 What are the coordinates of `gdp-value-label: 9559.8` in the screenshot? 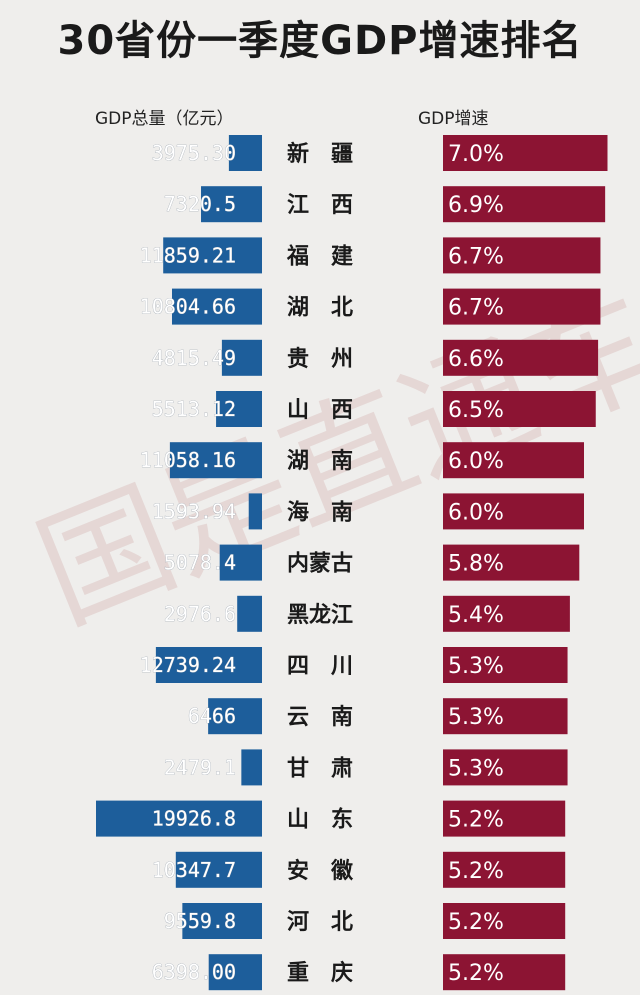 It's located at (200, 921).